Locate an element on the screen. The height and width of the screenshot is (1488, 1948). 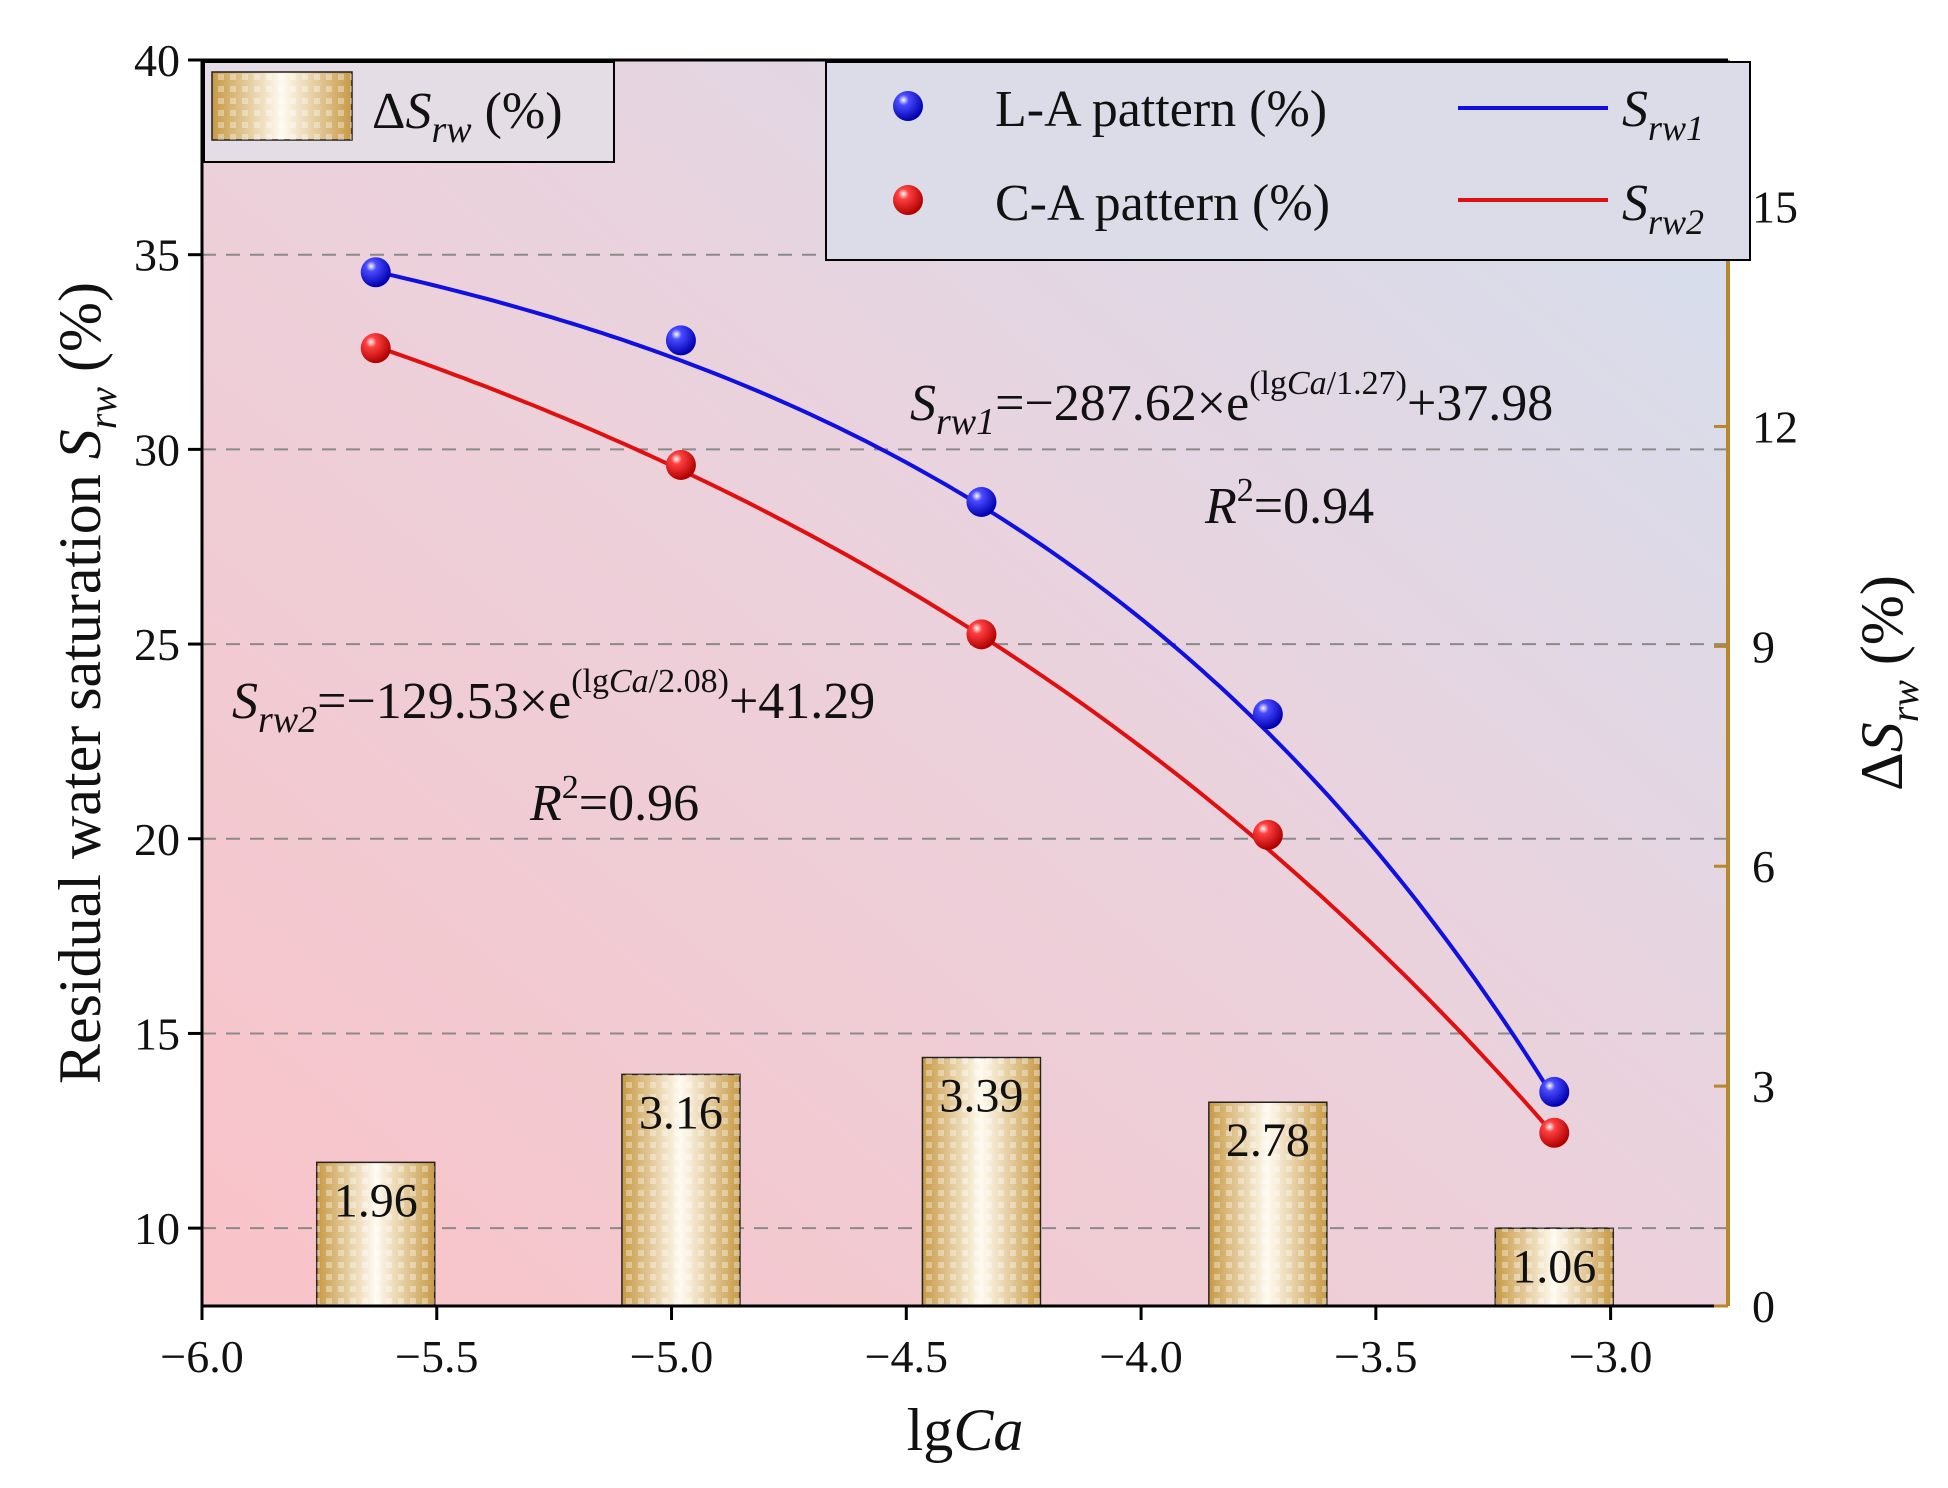
legend-label-ca: C-A pattern (%) is located at coordinates (1162, 203).